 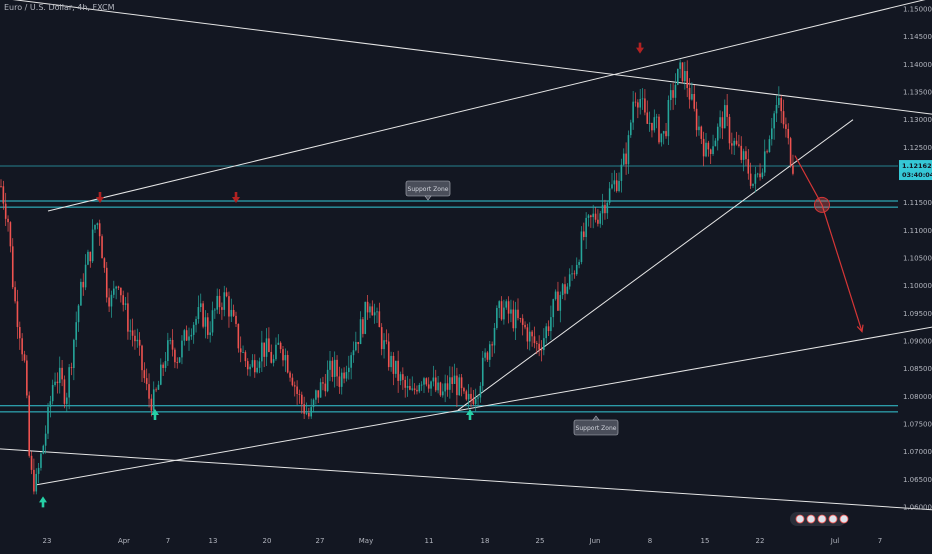 I want to click on y-tick-label: 1.14500, so click(x=917, y=37).